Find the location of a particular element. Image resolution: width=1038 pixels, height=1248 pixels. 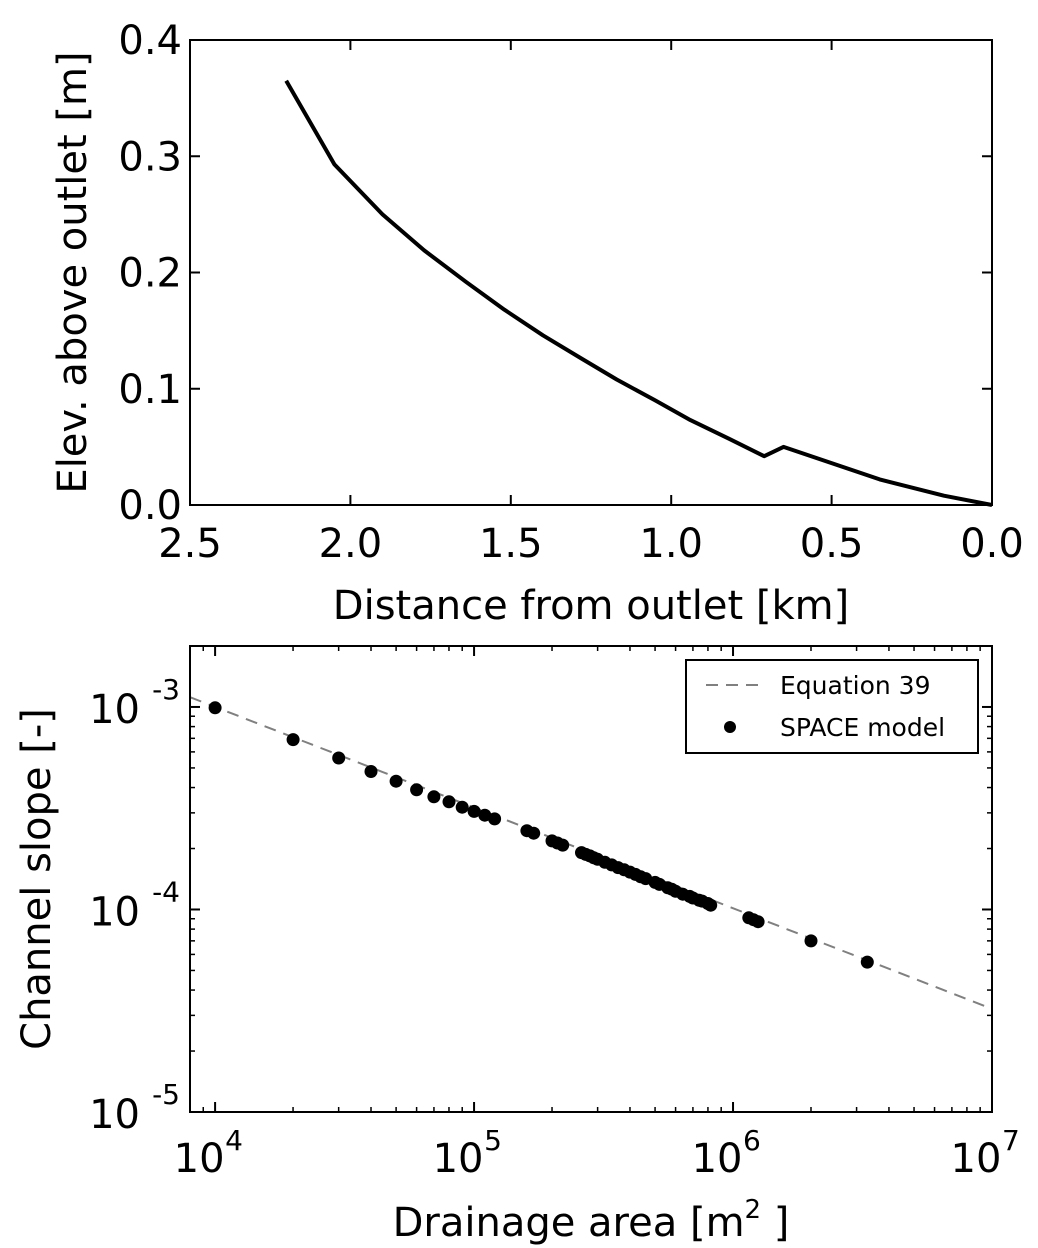

y-tick-label-exponent: -5 is located at coordinates (166, 1094).